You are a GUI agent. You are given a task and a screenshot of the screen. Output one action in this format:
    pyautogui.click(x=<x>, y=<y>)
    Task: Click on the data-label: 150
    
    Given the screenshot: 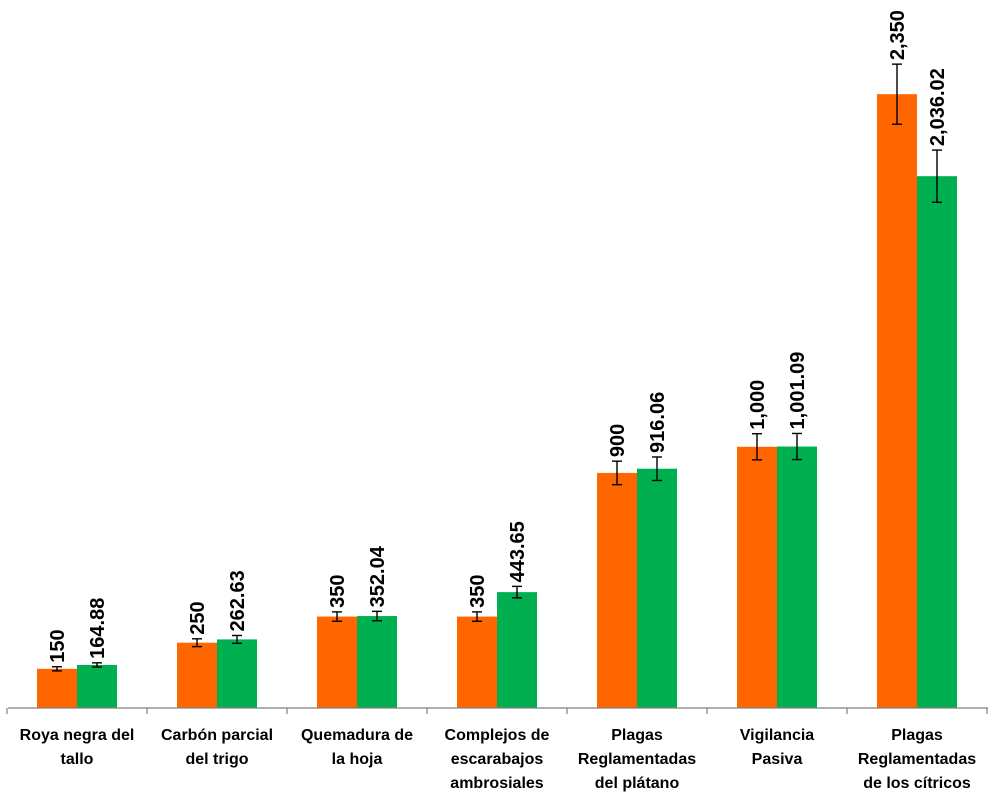 What is the action you would take?
    pyautogui.click(x=58, y=645)
    